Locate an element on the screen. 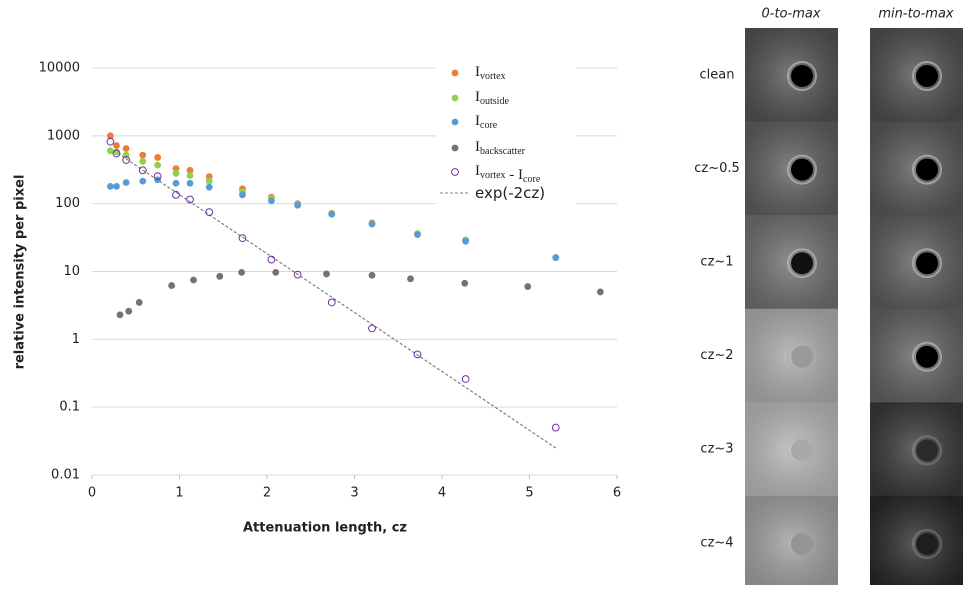  x-tick-label: 5 is located at coordinates (529, 493).